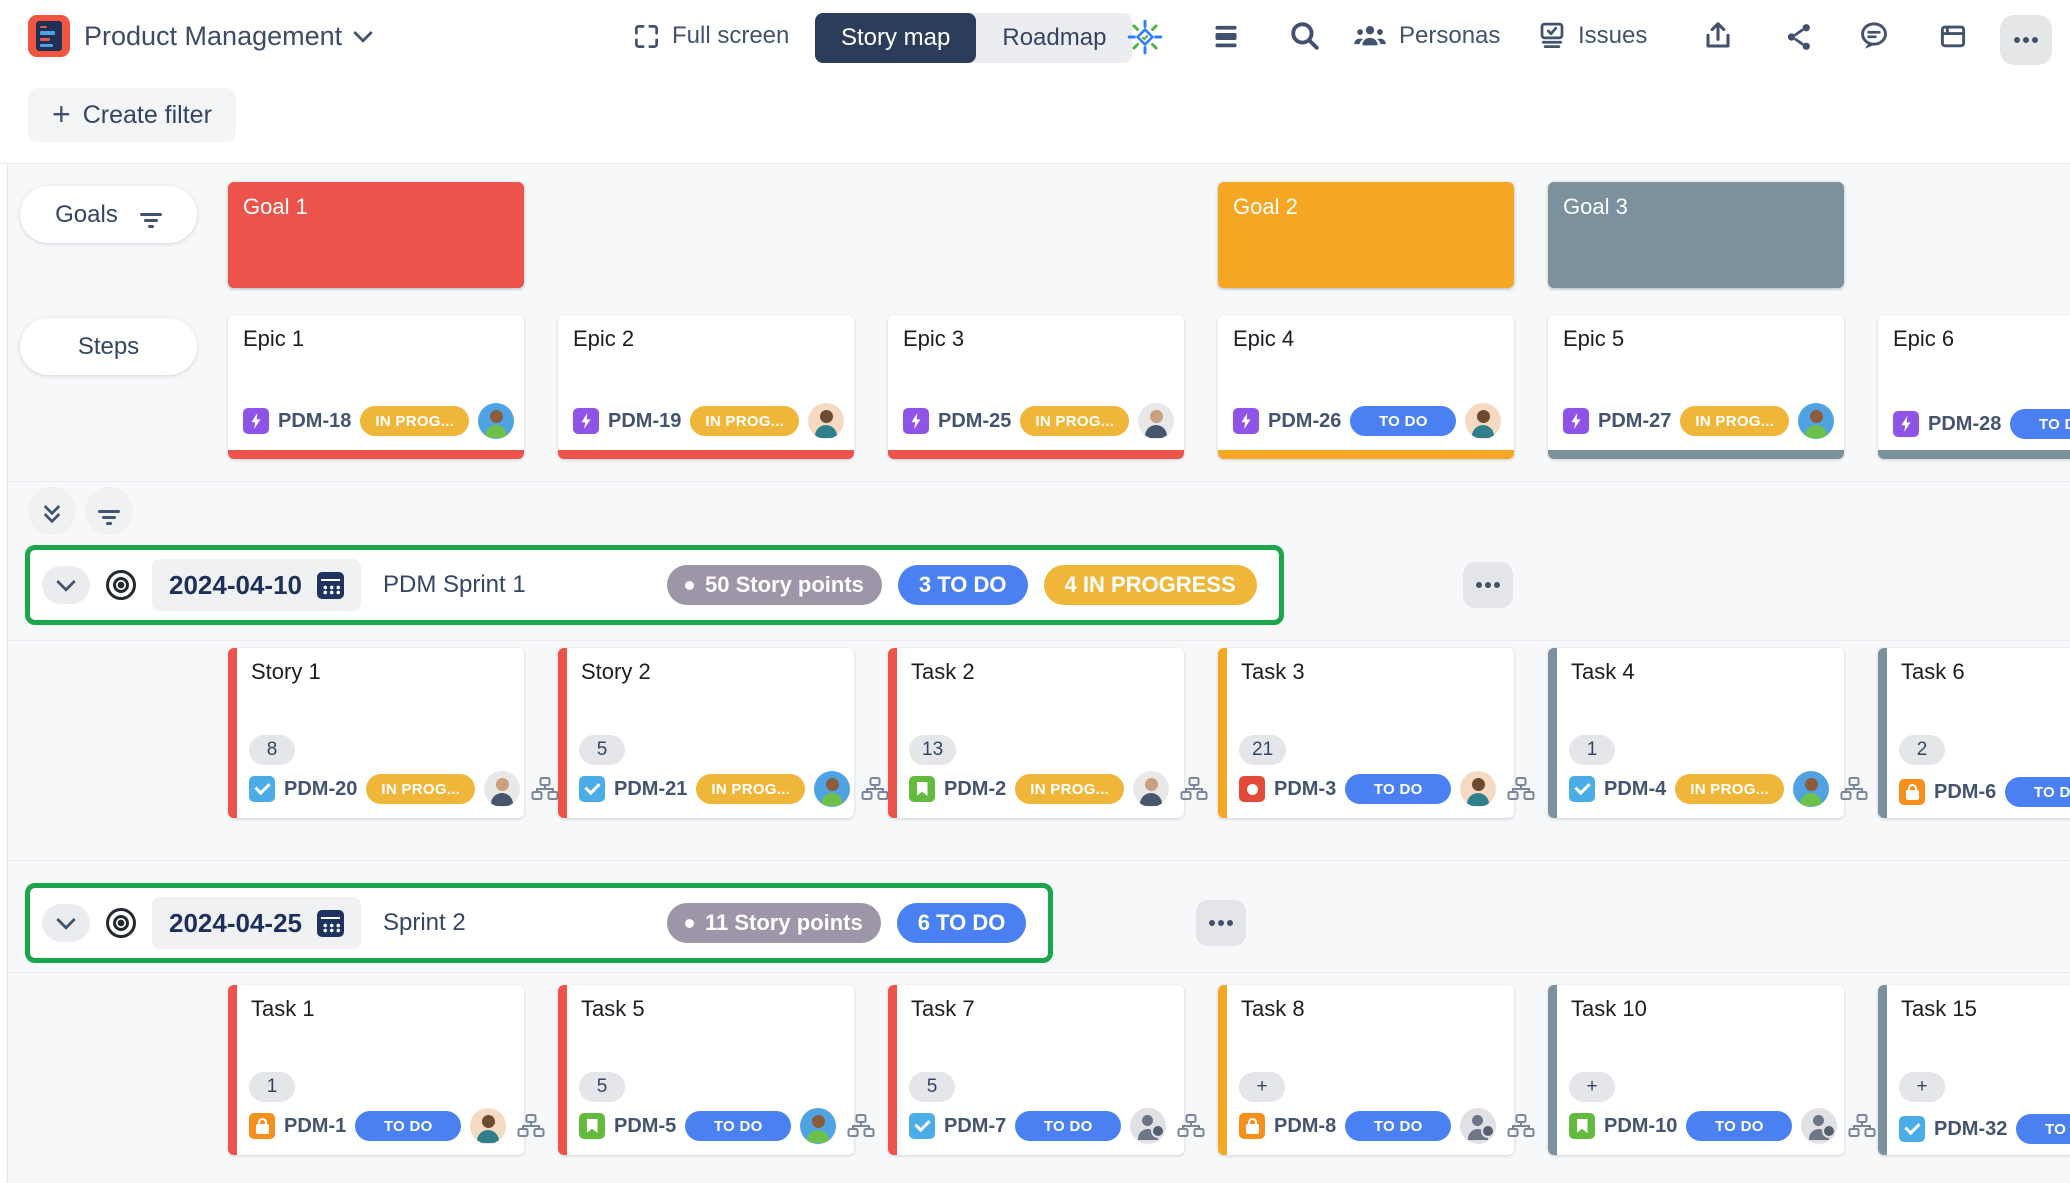 The image size is (2070, 1183). Describe the element at coordinates (52, 511) in the screenshot. I see `collapse-all-button` at that location.